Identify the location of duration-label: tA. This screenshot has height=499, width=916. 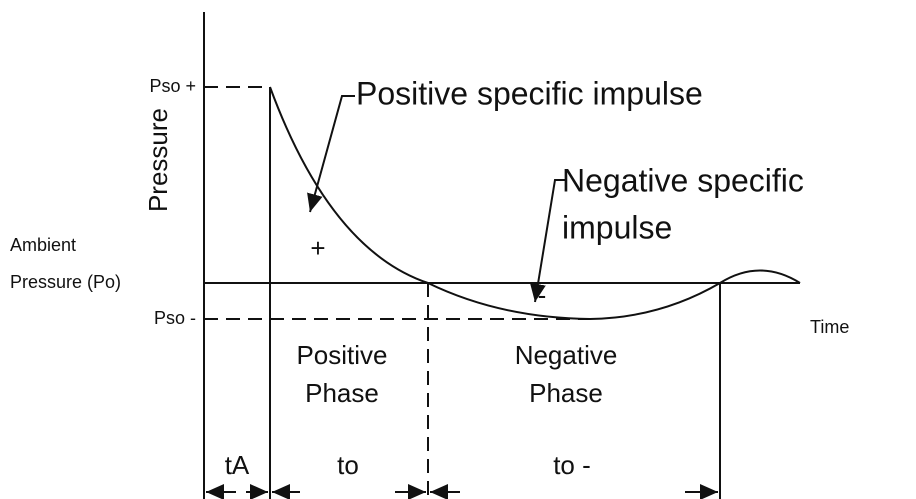
(237, 465).